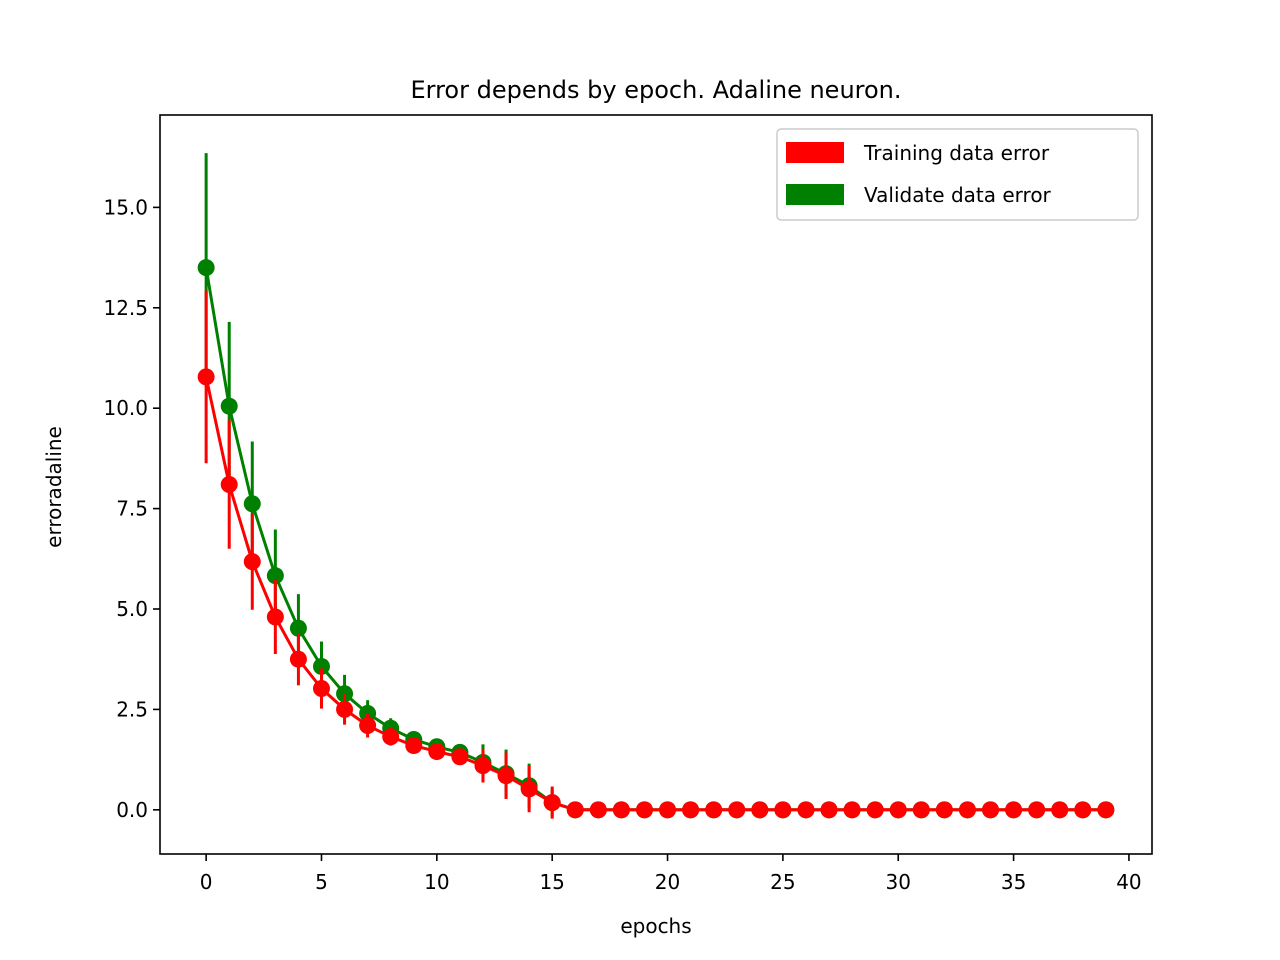 The image size is (1280, 960). What do you see at coordinates (206, 882) in the screenshot?
I see `x-tick-label: 0` at bounding box center [206, 882].